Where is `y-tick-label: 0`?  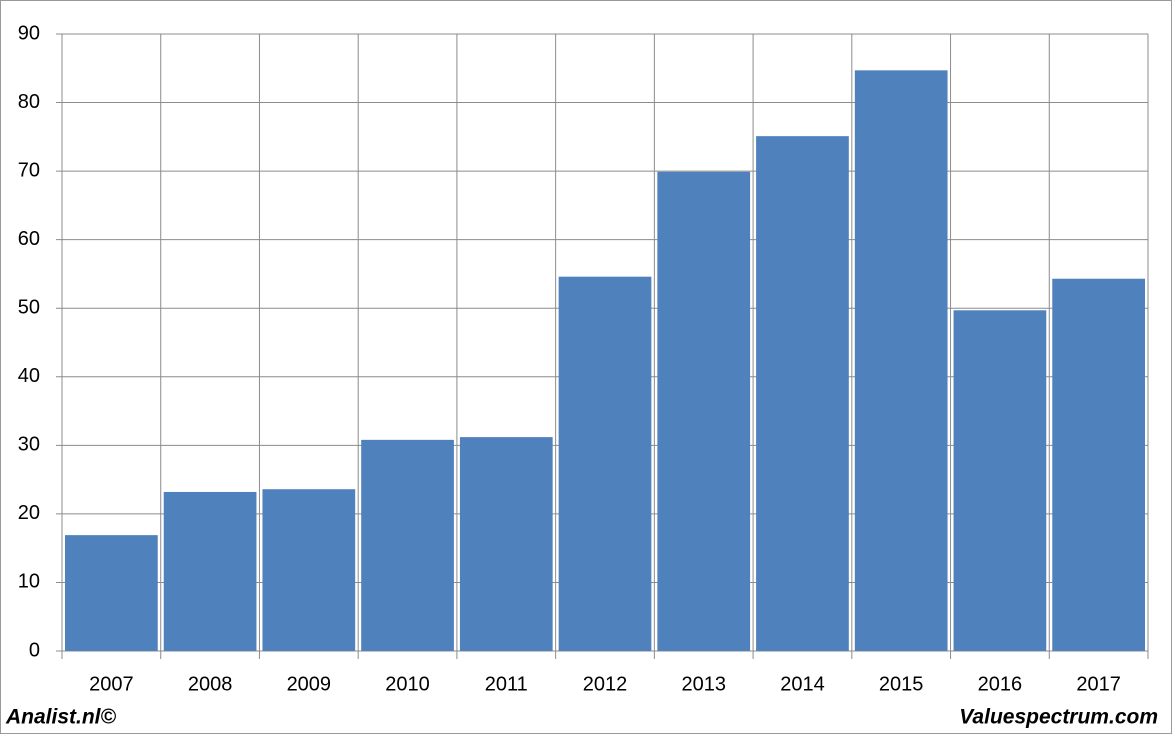 y-tick-label: 0 is located at coordinates (34, 650).